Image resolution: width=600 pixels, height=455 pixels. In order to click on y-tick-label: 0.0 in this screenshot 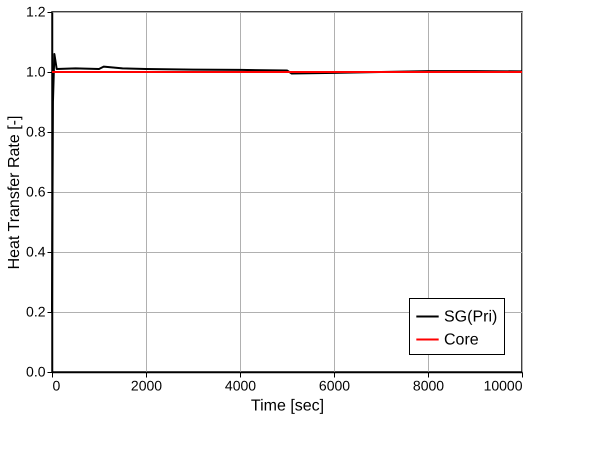, I will do `click(36, 372)`.